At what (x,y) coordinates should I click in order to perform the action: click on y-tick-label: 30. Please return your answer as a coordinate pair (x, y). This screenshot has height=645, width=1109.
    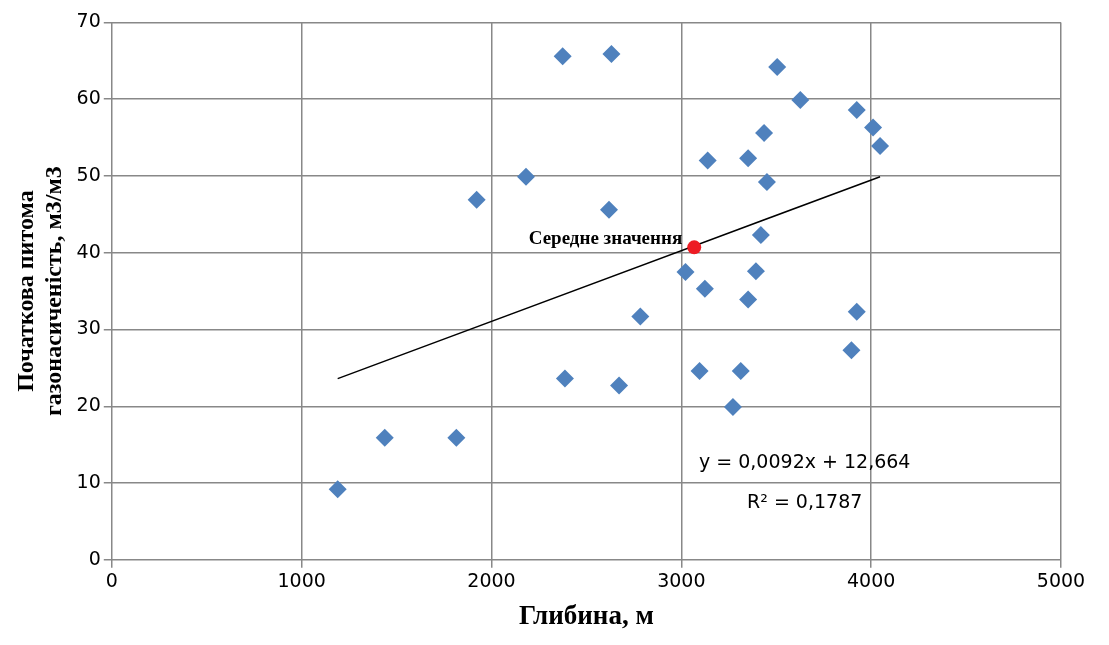
    Looking at the image, I should click on (88, 327).